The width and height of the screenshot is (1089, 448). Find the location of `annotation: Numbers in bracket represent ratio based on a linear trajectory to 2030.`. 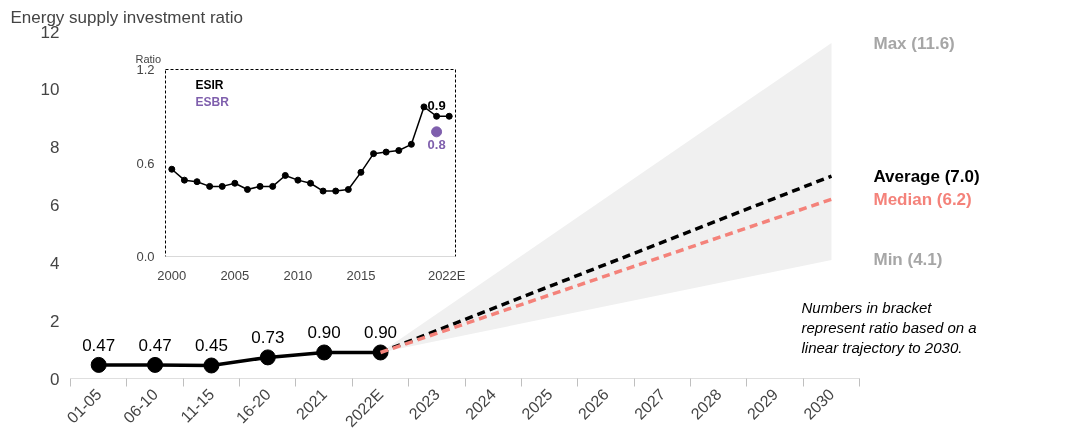

annotation: Numbers in bracket represent ratio based on a linear trajectory to 2030. is located at coordinates (889, 327).